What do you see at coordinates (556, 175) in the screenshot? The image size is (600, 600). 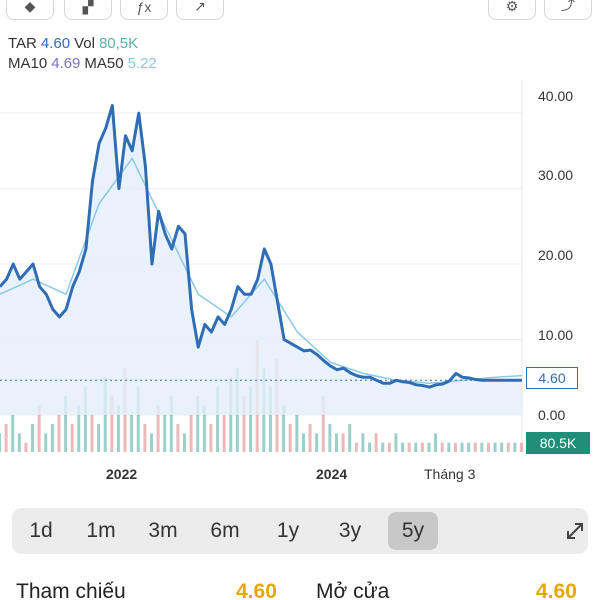 I see `y-tick-label: 30.00` at bounding box center [556, 175].